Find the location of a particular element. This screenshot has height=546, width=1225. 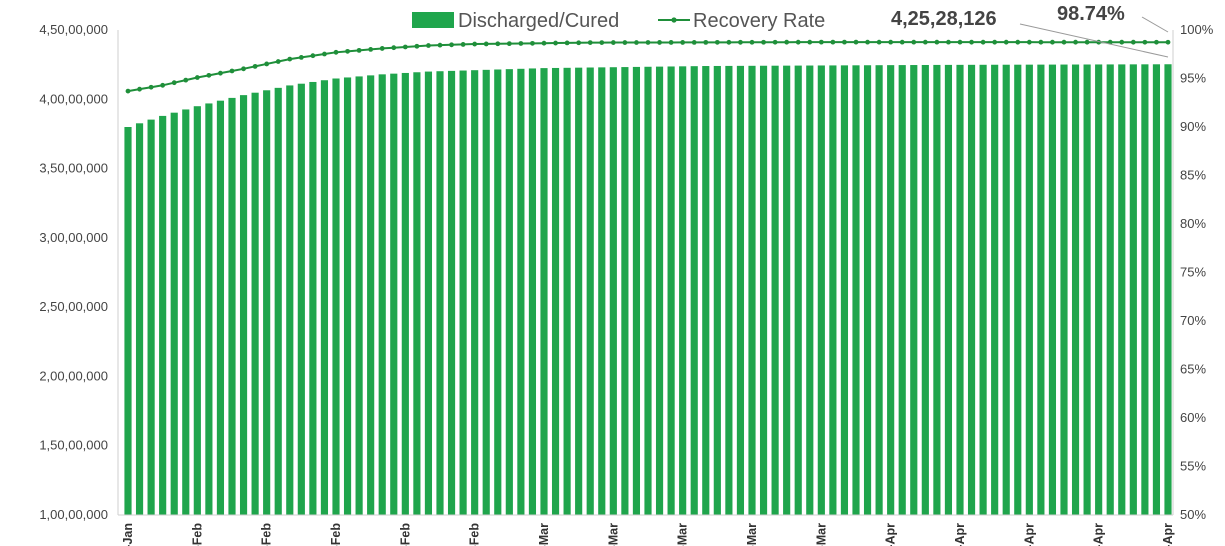

y-axis-right-ticks: 50% 55% 60% 65% 70% 75% 80% 85% 90% 95% 100% is located at coordinates (1197, 272).